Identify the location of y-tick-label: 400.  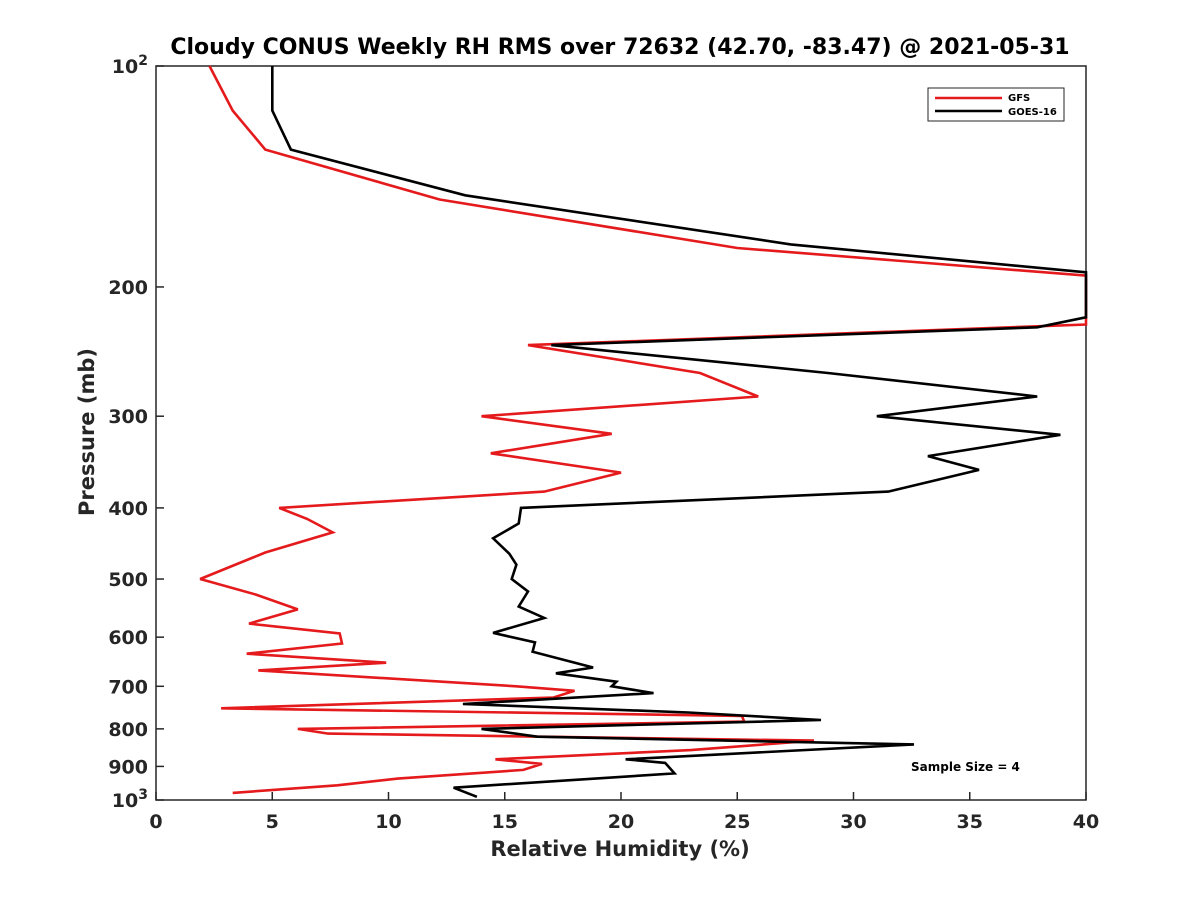
(128, 509).